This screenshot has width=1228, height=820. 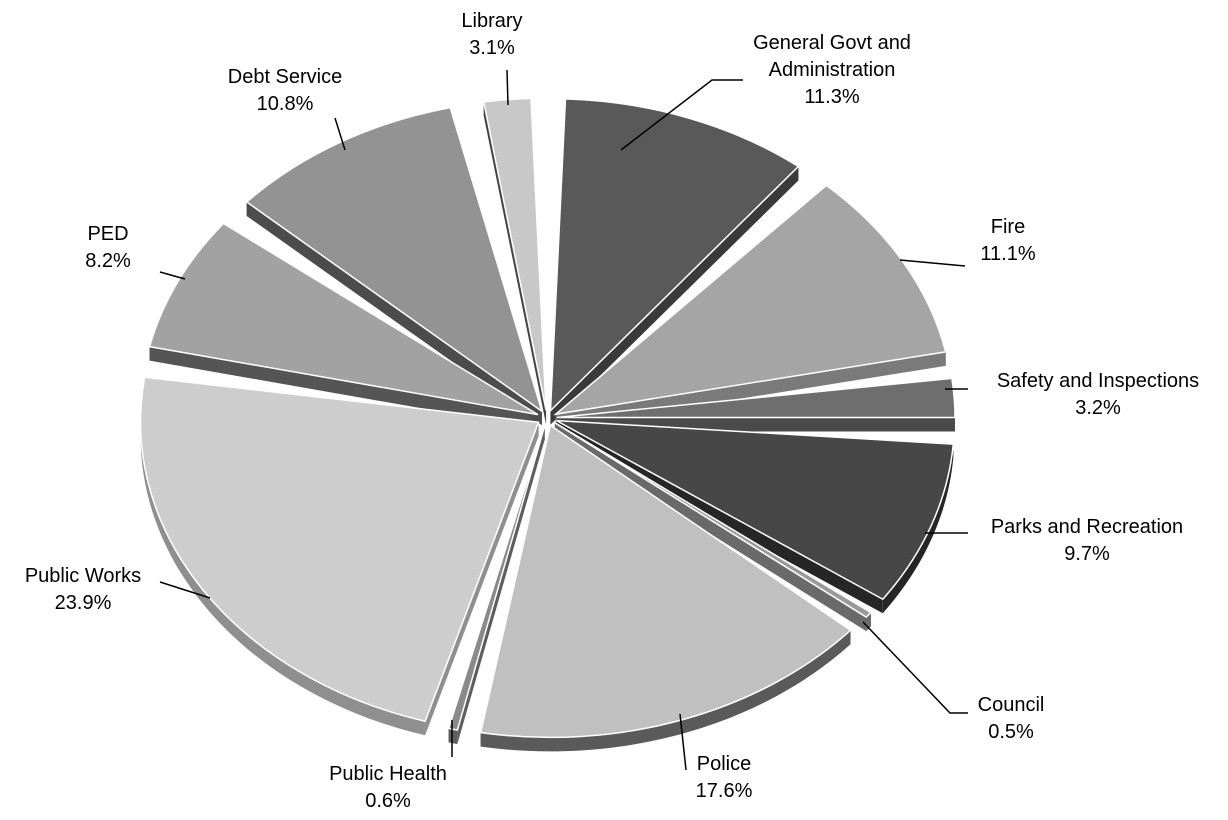 What do you see at coordinates (1007, 254) in the screenshot?
I see `slice-value-label-1: 11.1%` at bounding box center [1007, 254].